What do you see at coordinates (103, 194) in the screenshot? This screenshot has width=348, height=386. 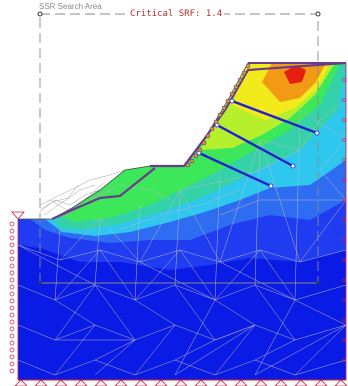 I see `critical-slip-surface` at bounding box center [103, 194].